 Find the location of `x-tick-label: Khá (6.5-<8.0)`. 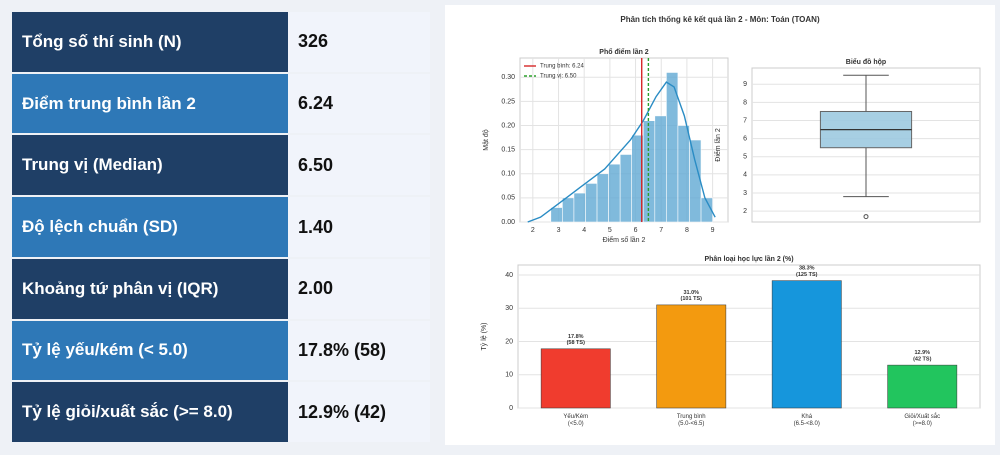

x-tick-label: Khá (6.5-<8.0) is located at coordinates (807, 420).